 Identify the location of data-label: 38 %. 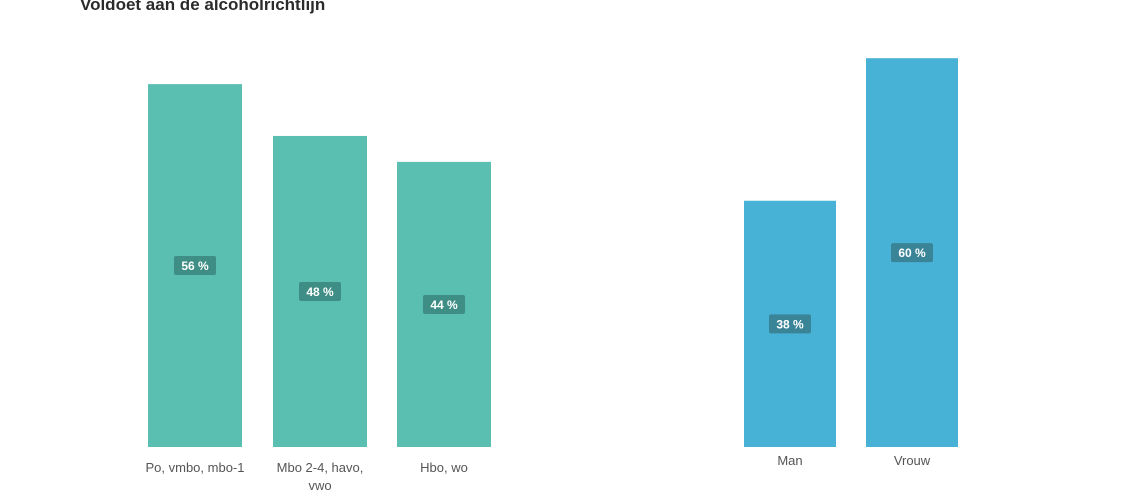
(790, 324).